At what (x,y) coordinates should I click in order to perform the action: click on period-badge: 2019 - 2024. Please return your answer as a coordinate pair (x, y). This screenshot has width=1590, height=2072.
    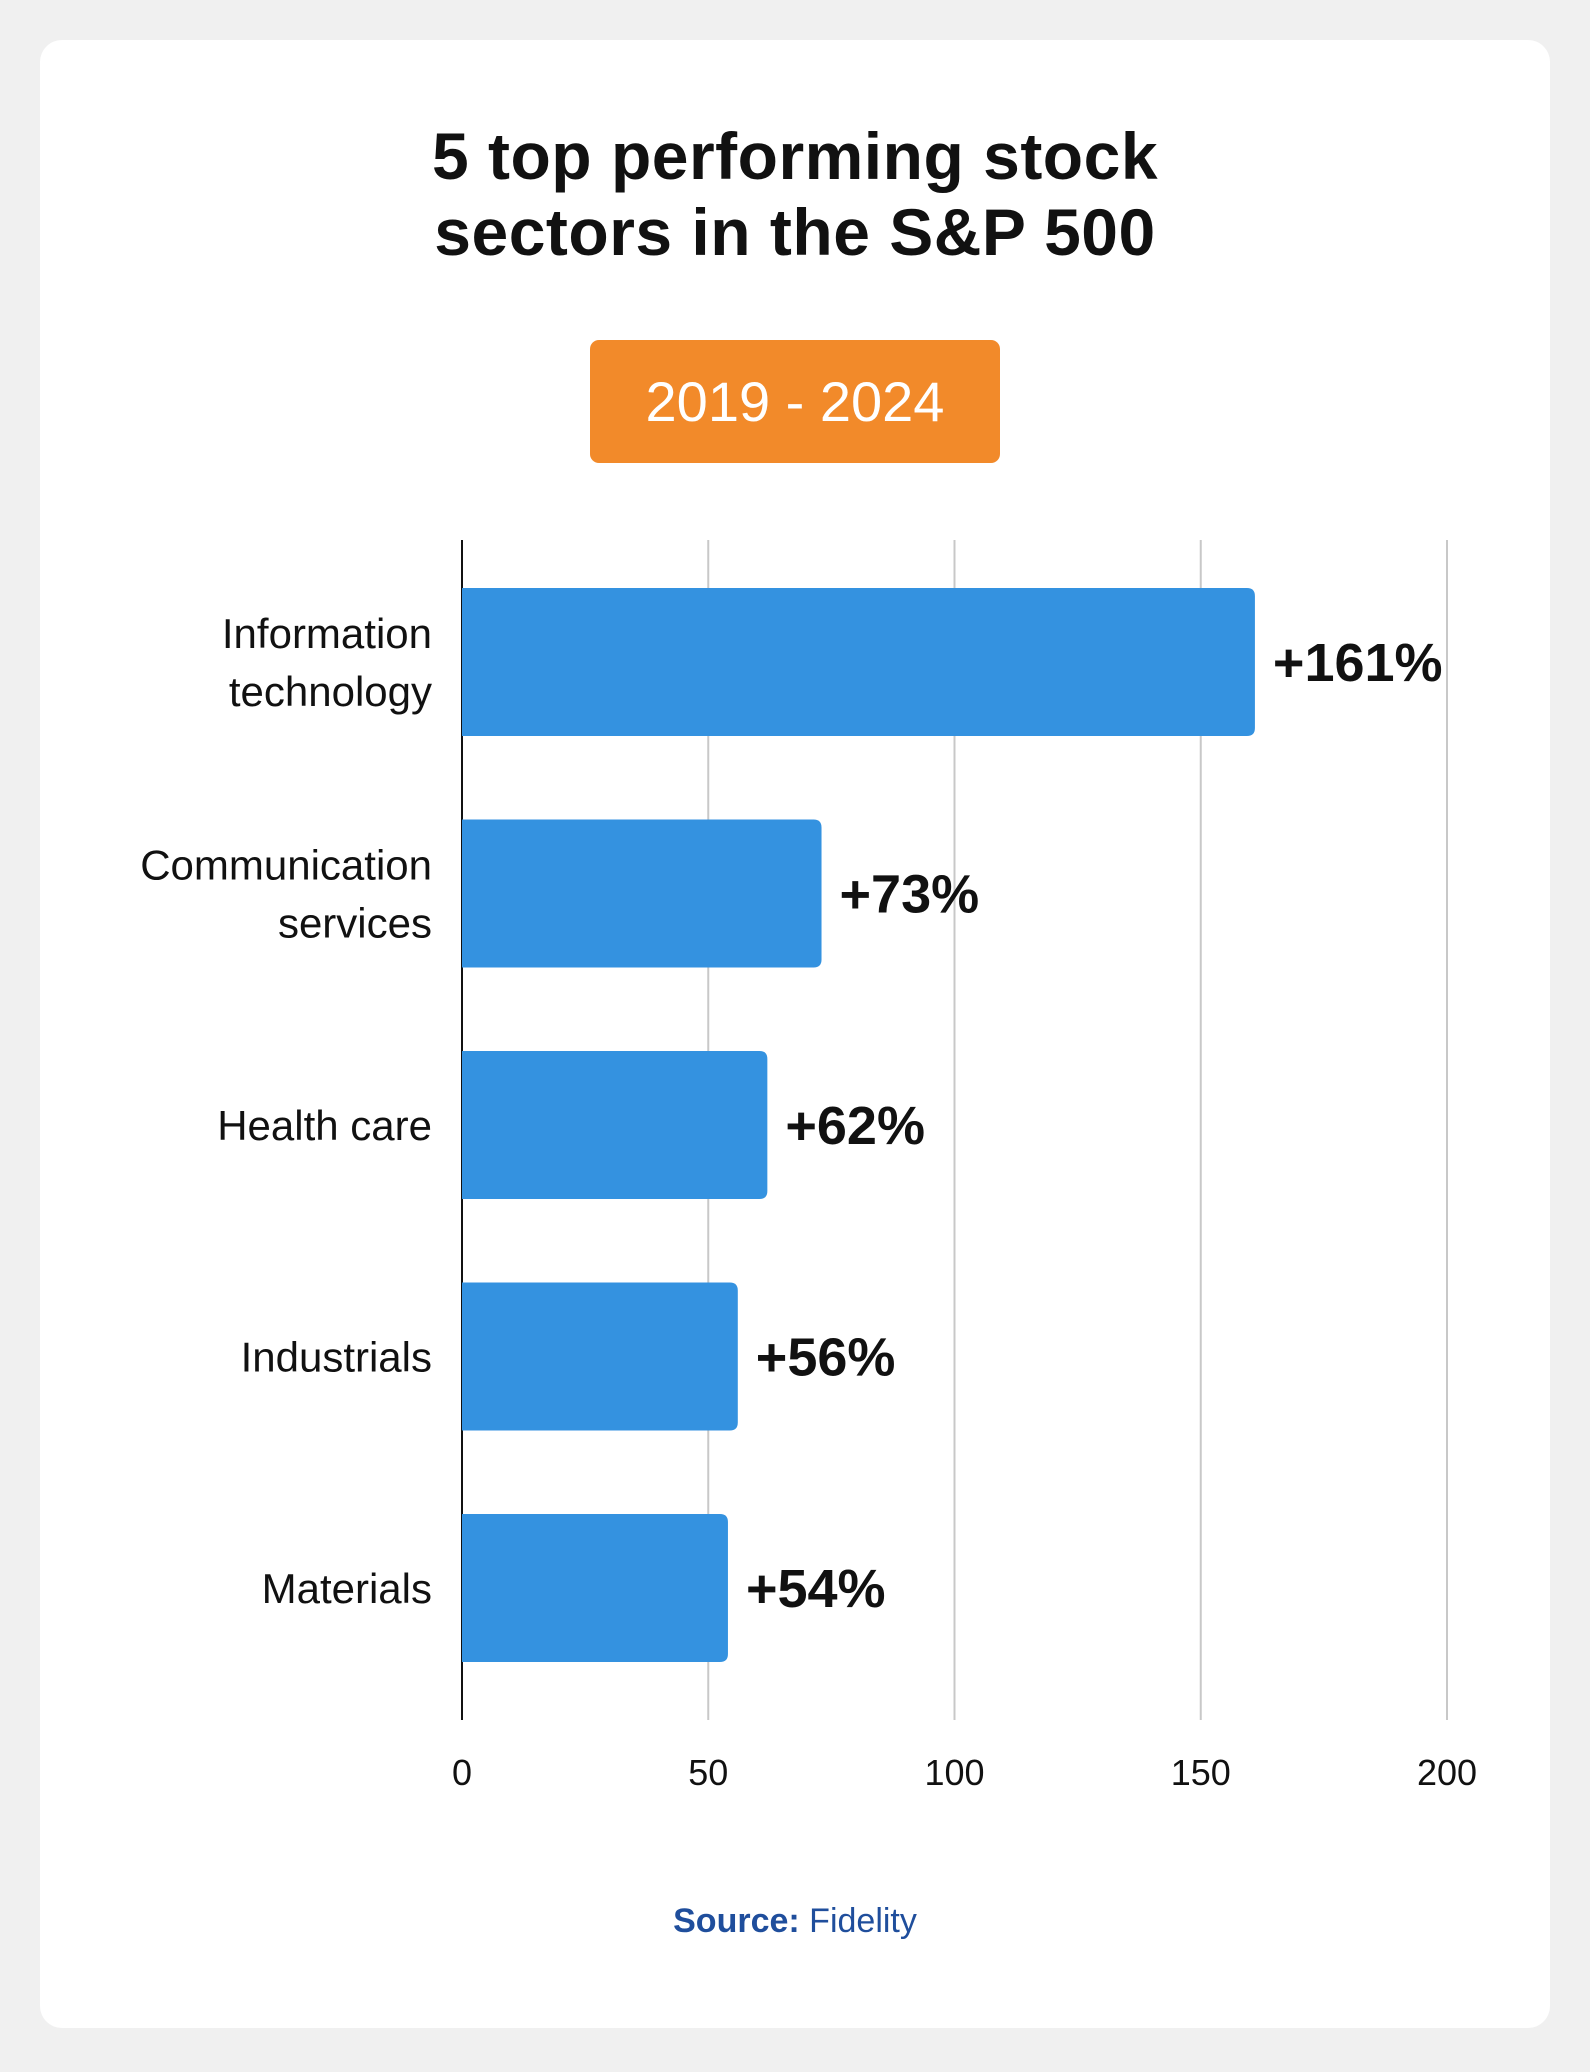
    Looking at the image, I should click on (795, 401).